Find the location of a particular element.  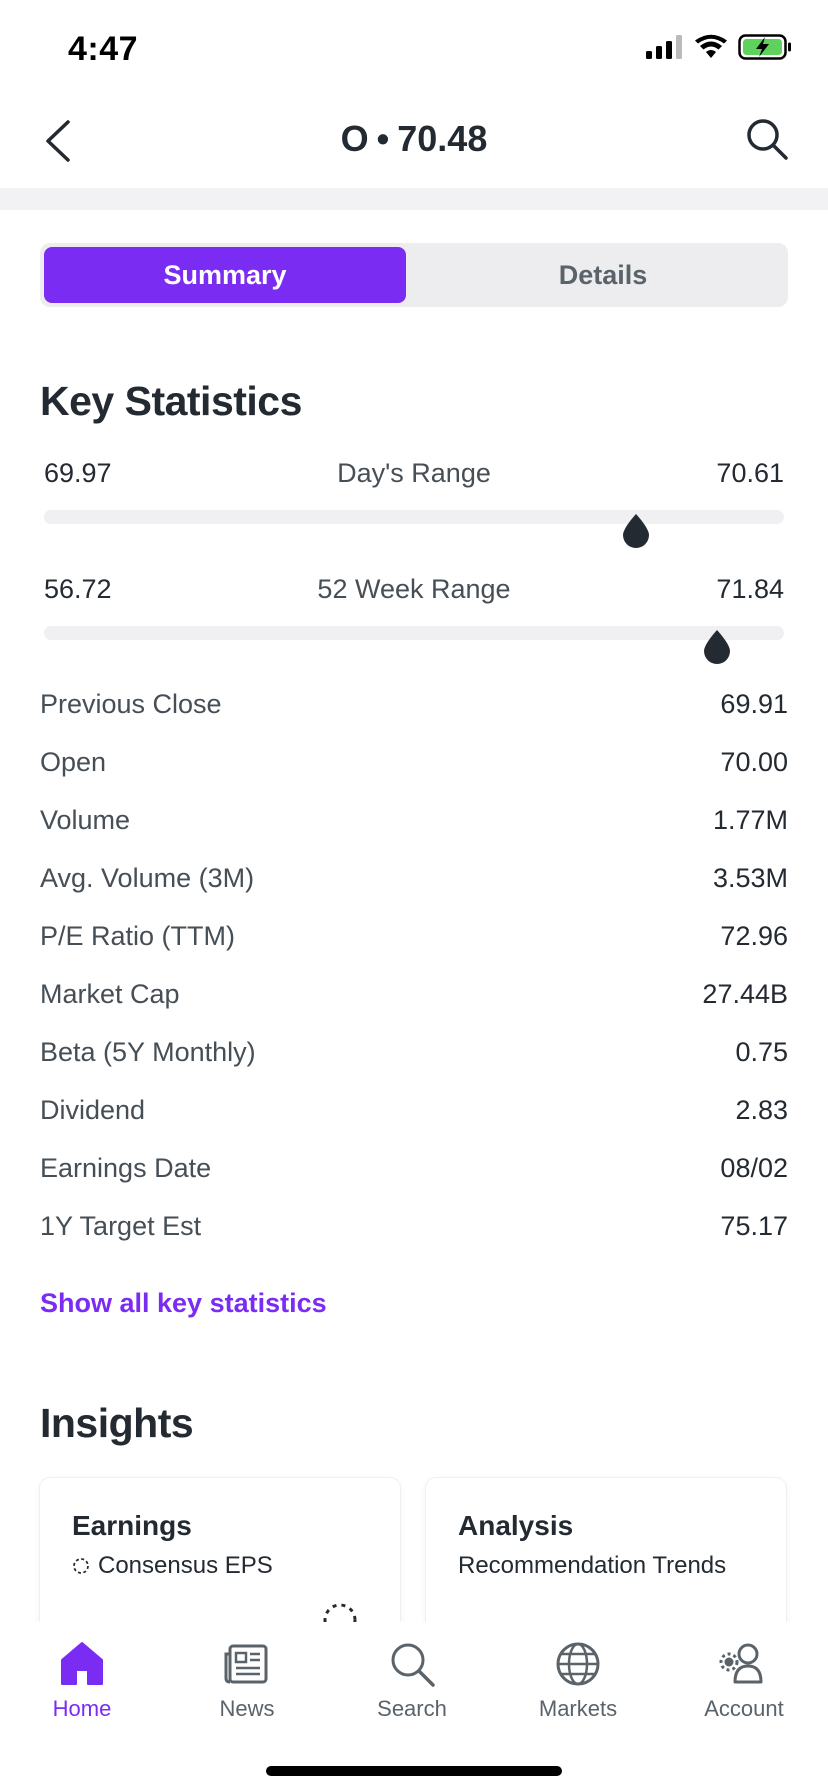

tab-markets: Markets is located at coordinates (578, 1680).